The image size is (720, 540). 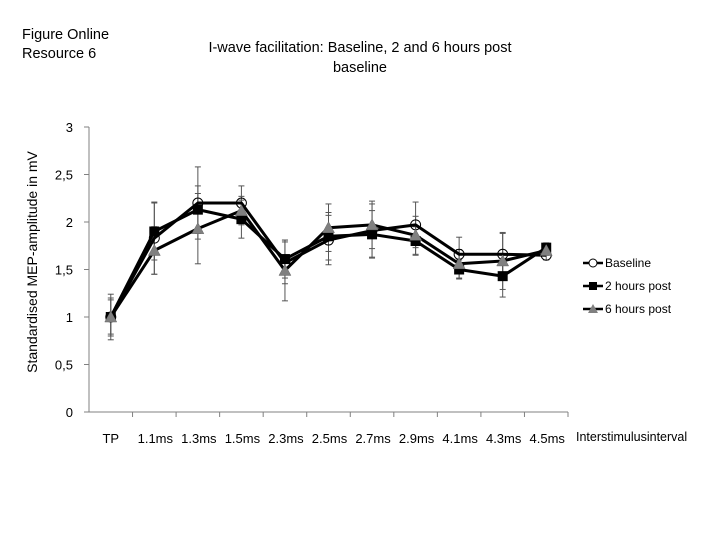 I want to click on x-tick-label: 2.3ms, so click(x=286, y=438).